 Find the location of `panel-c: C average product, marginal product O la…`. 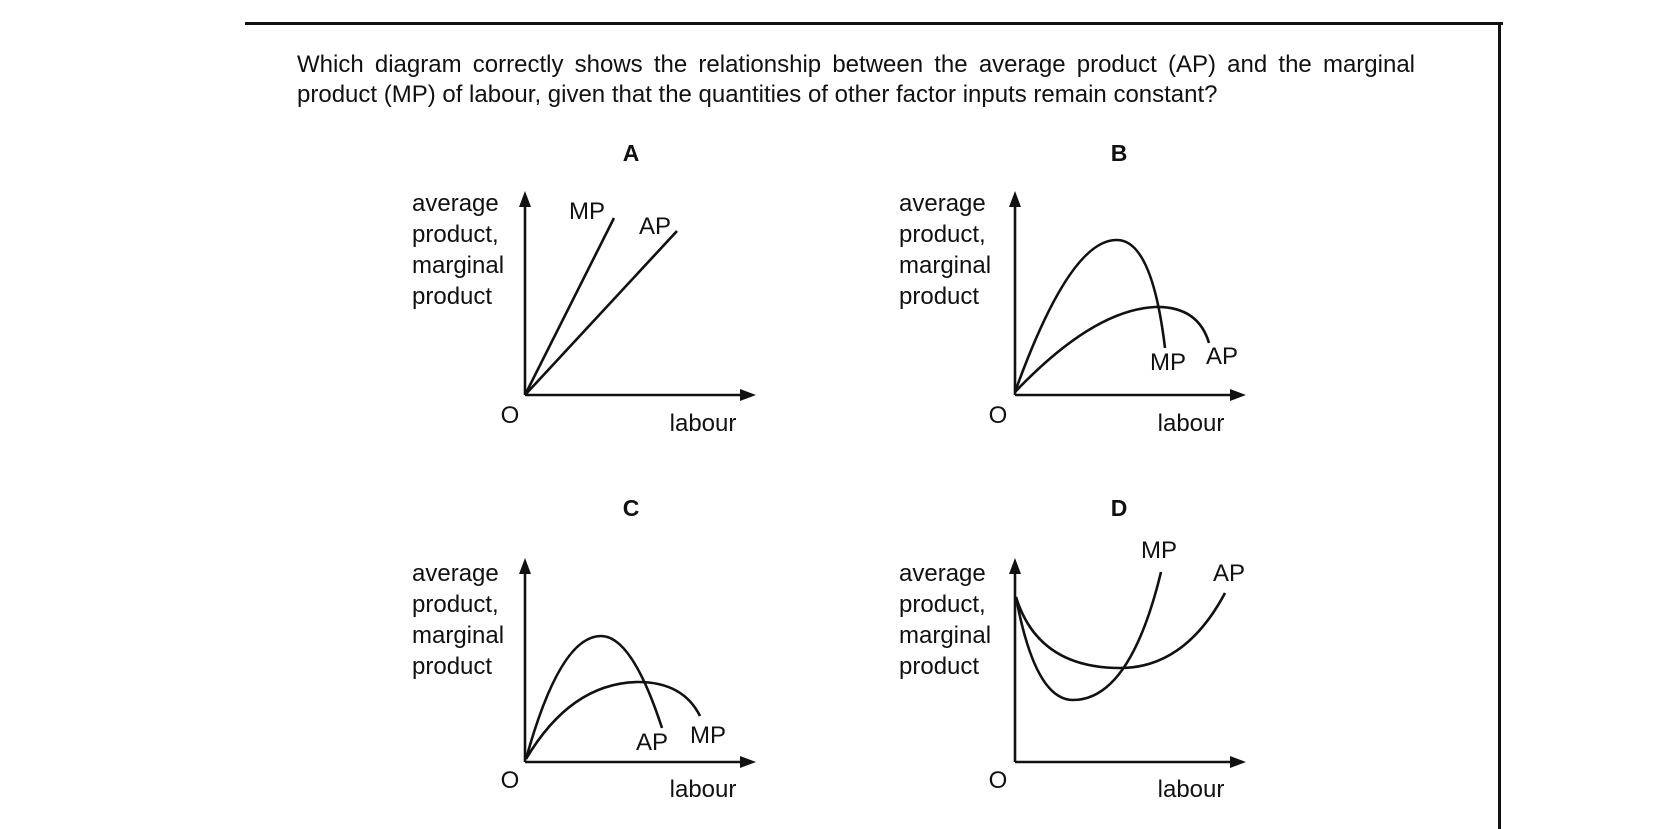

panel-c: C average product, marginal product O la… is located at coordinates (584, 649).